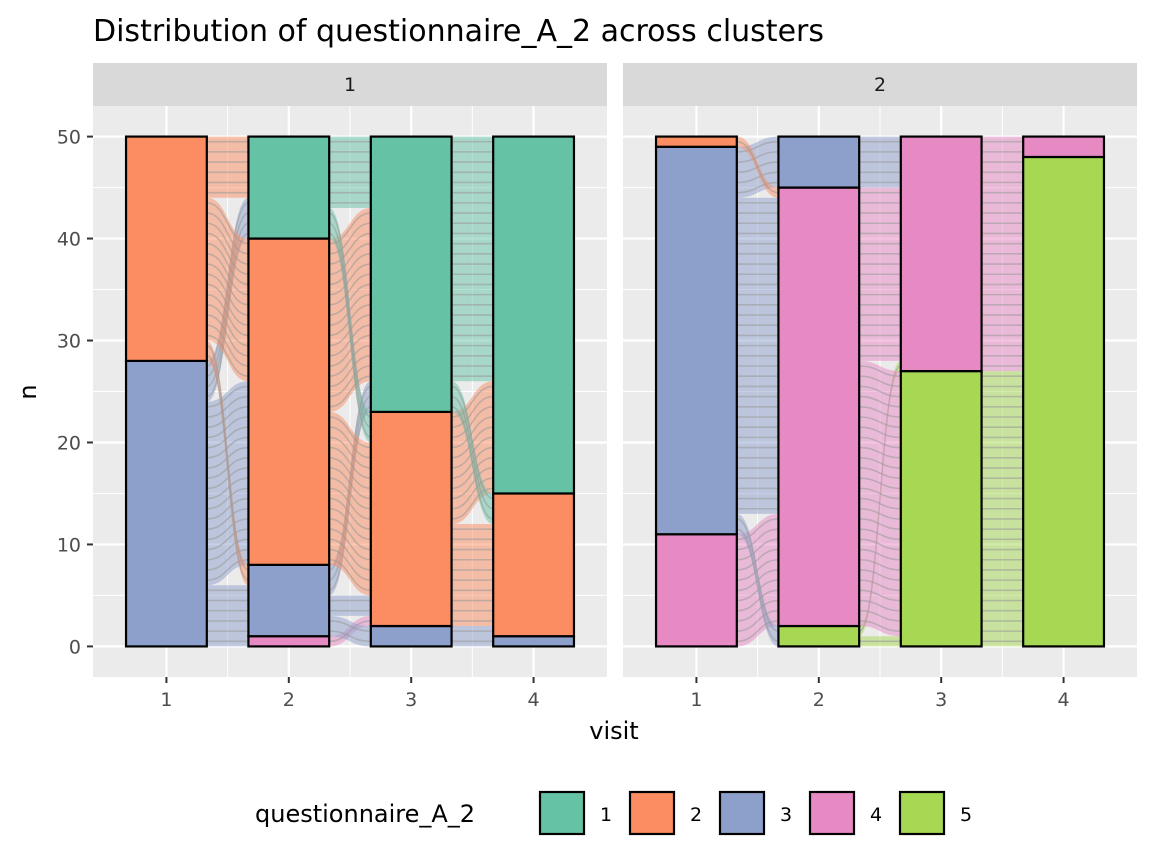 This screenshot has height=865, width=1152. What do you see at coordinates (365, 814) in the screenshot?
I see `legend-title: questionnaire_A_2` at bounding box center [365, 814].